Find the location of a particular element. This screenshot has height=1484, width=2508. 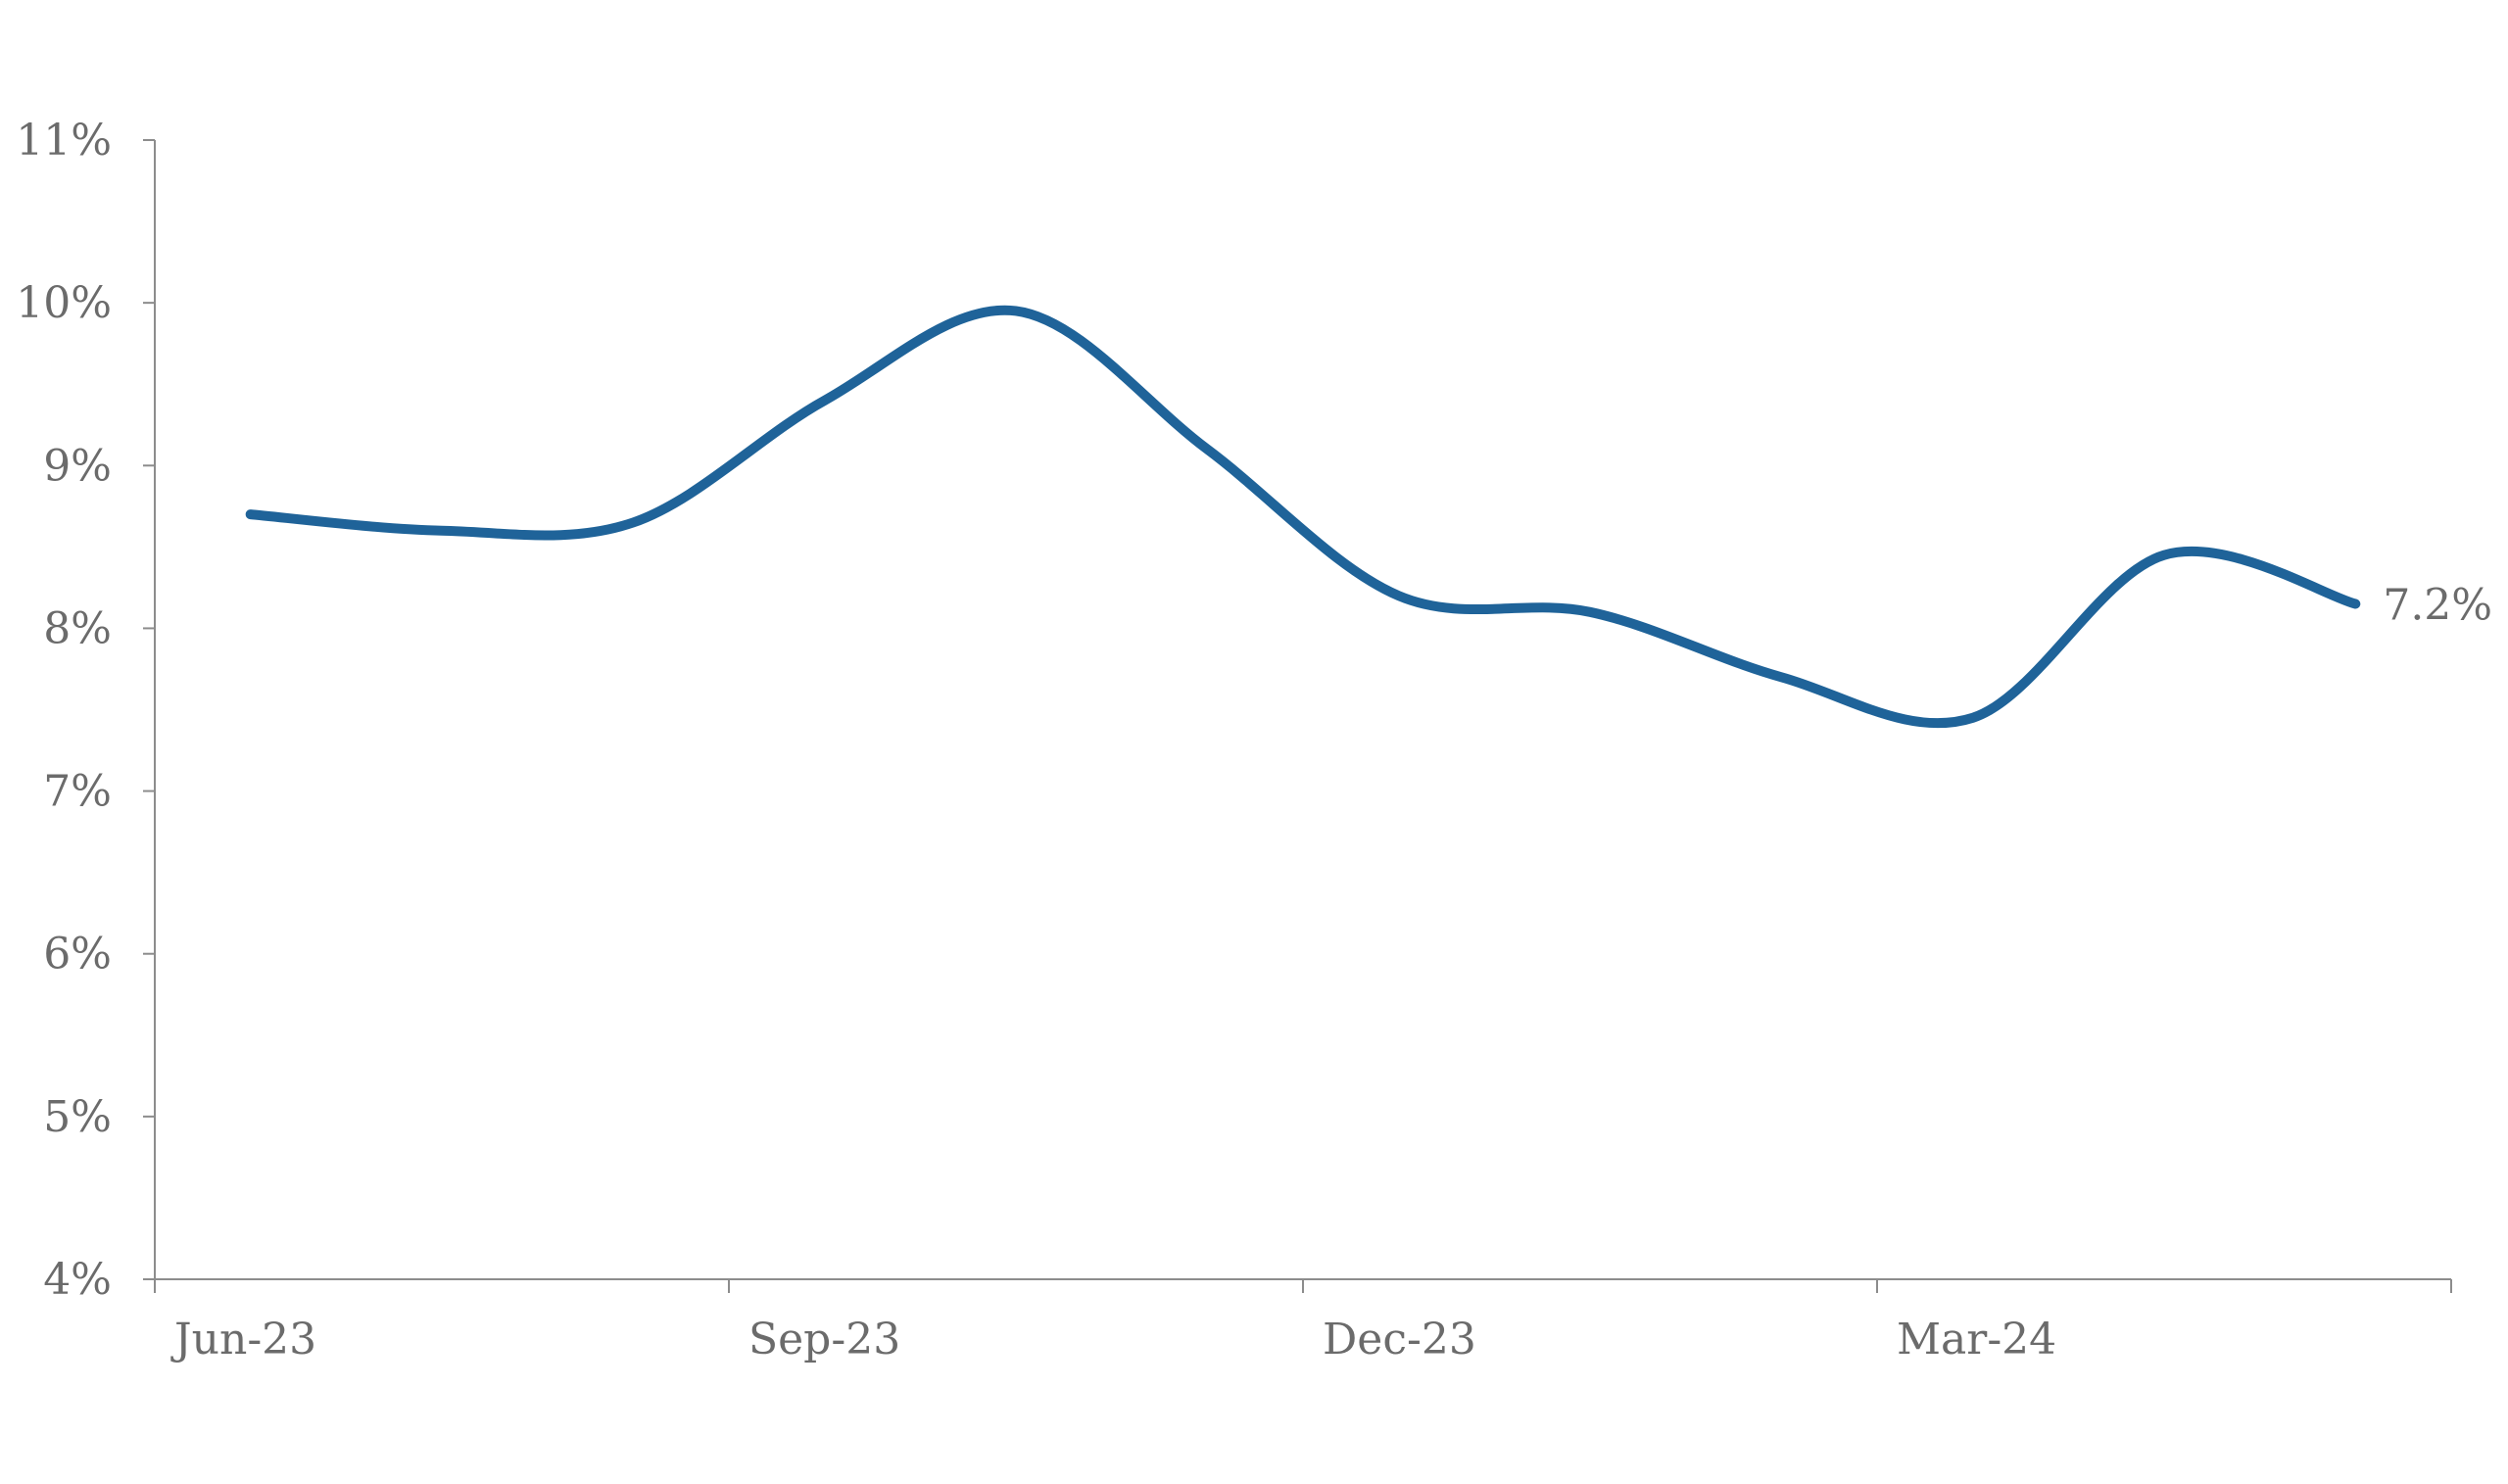

y-axis: 4% 5% 6% 7% 8% 9% 10% 11% is located at coordinates (86, 710).